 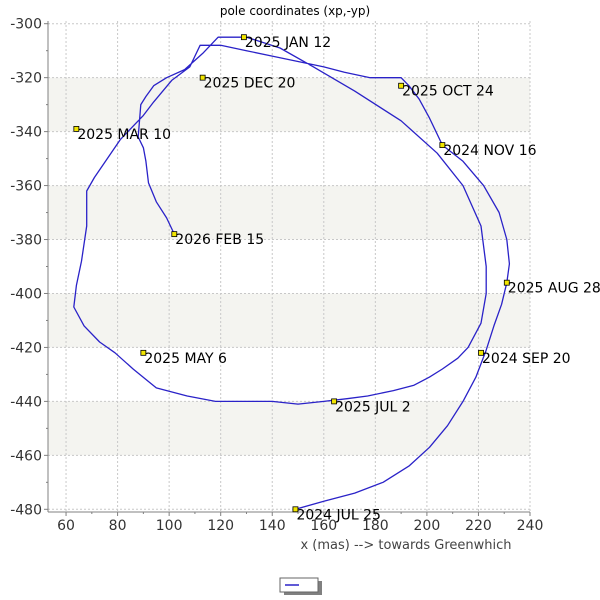 I want to click on y-tick-label: -300, so click(x=26, y=25).